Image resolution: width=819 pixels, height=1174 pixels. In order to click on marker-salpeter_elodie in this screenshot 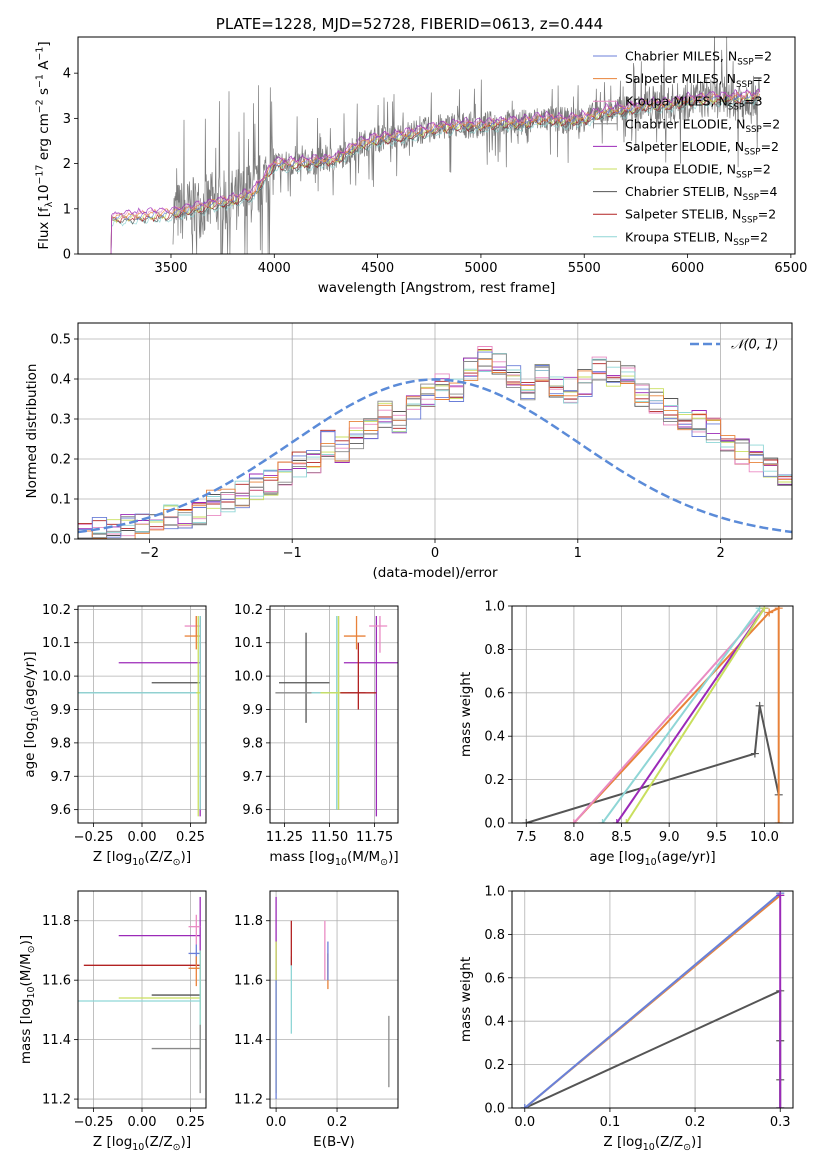, I will do `click(780, 1106)`.